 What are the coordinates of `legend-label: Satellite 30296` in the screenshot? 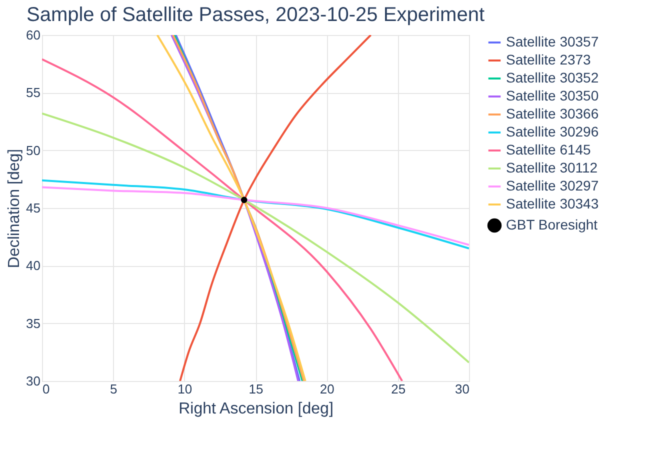 It's located at (552, 132).